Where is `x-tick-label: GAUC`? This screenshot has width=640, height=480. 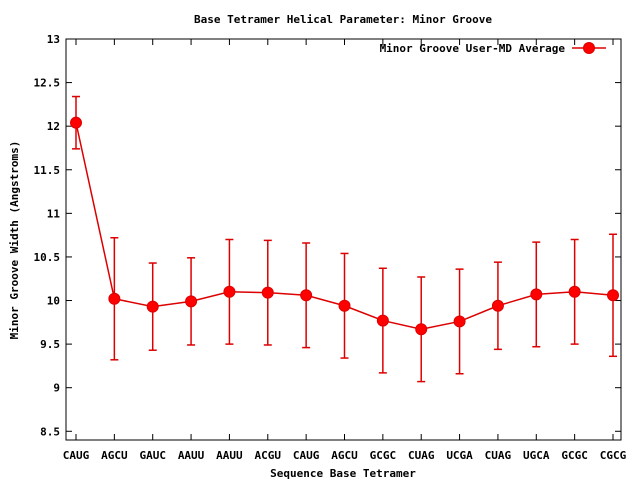
x-tick-label: GAUC is located at coordinates (152, 455).